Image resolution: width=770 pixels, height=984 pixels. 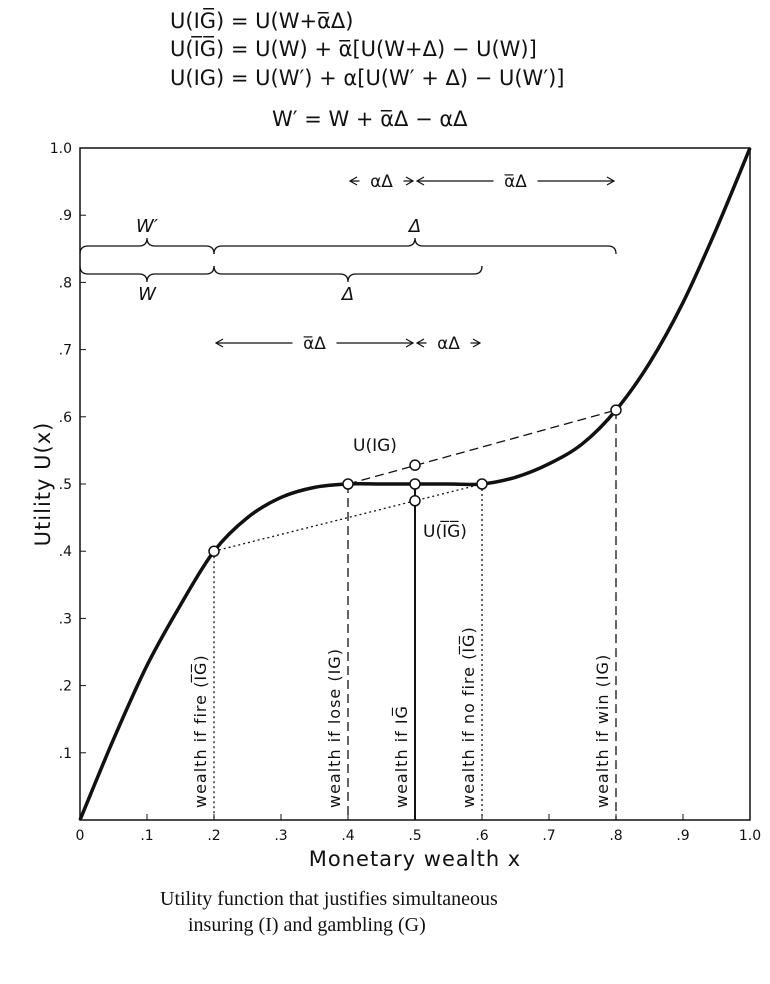 I want to click on vertical-line-label: wealth if lose (IG), so click(x=334, y=728).